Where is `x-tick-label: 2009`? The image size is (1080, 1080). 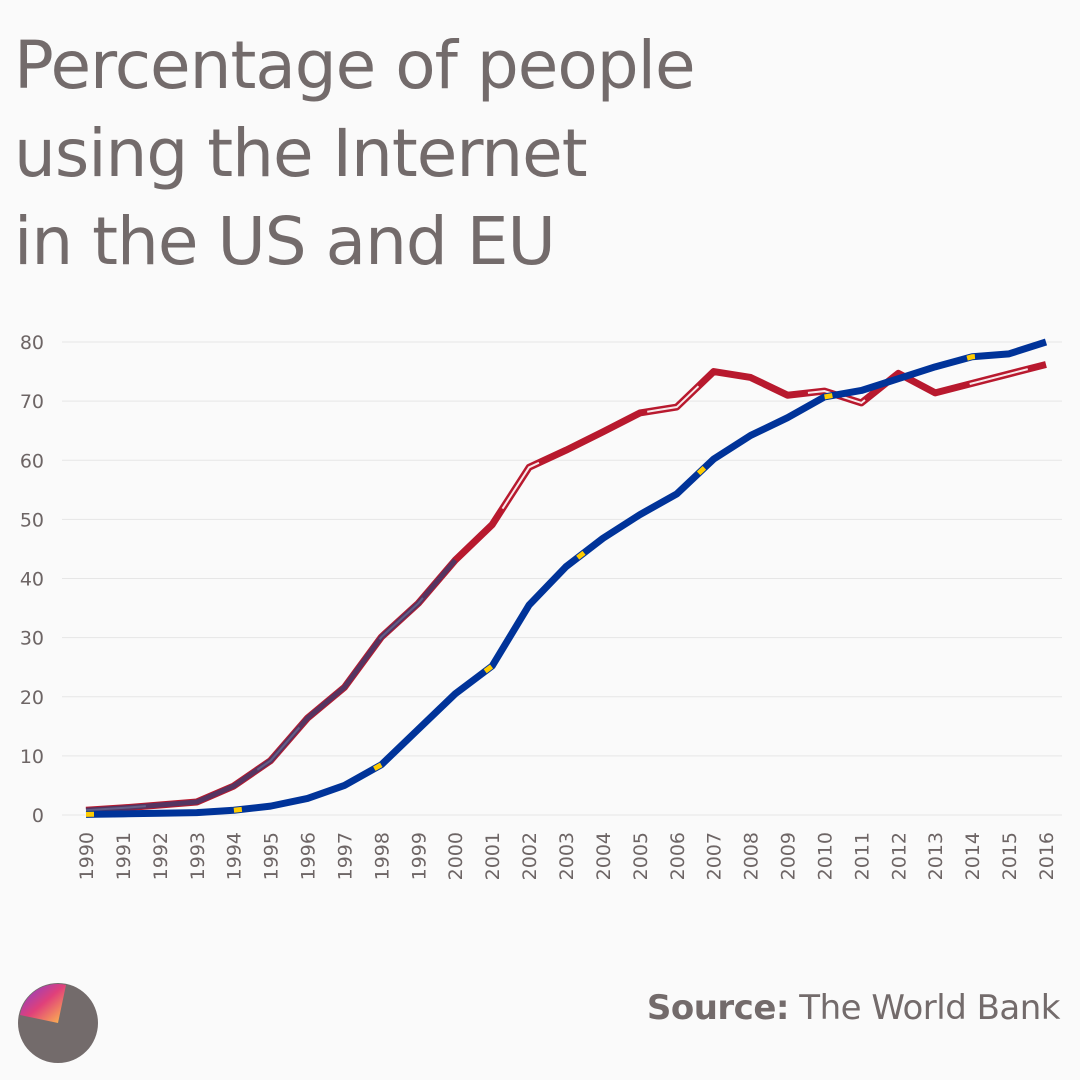
x-tick-label: 2009 is located at coordinates (789, 856).